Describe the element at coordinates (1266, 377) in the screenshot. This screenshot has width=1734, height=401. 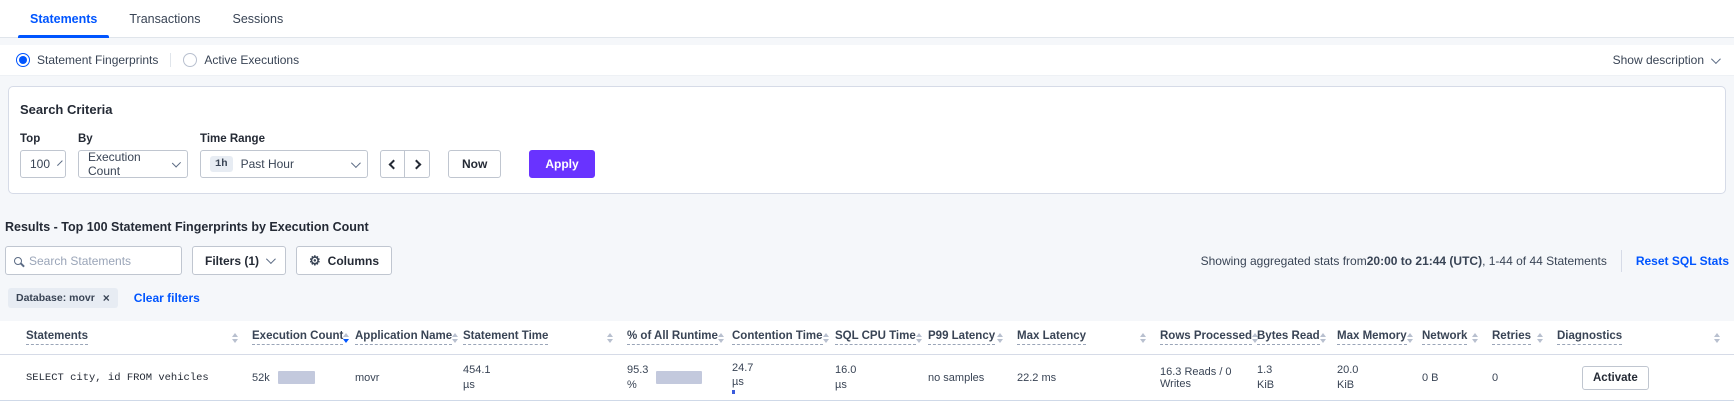
I see `bytes-read-cell: 1.3 KiB` at that location.